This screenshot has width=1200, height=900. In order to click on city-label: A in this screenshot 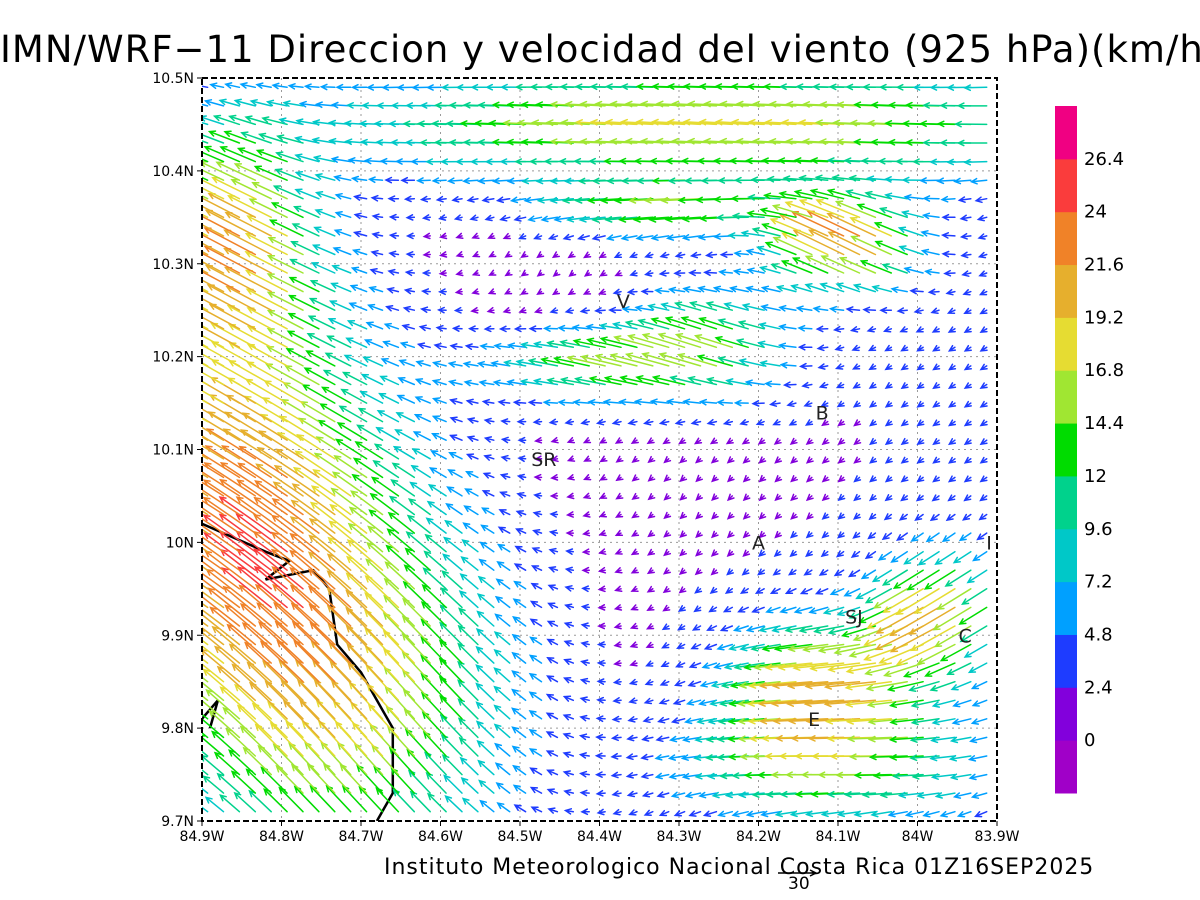, I will do `click(758, 543)`.